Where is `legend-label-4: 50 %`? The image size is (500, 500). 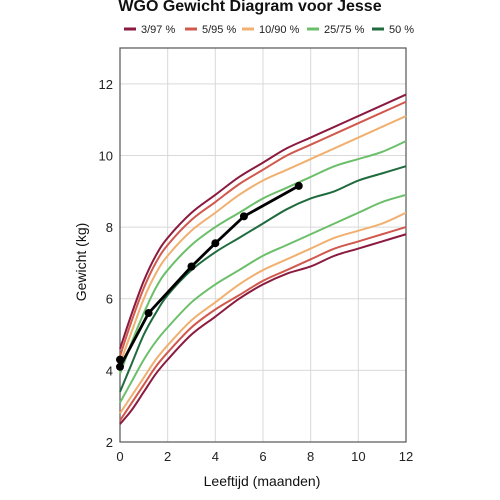
legend-label-4: 50 % is located at coordinates (401, 30).